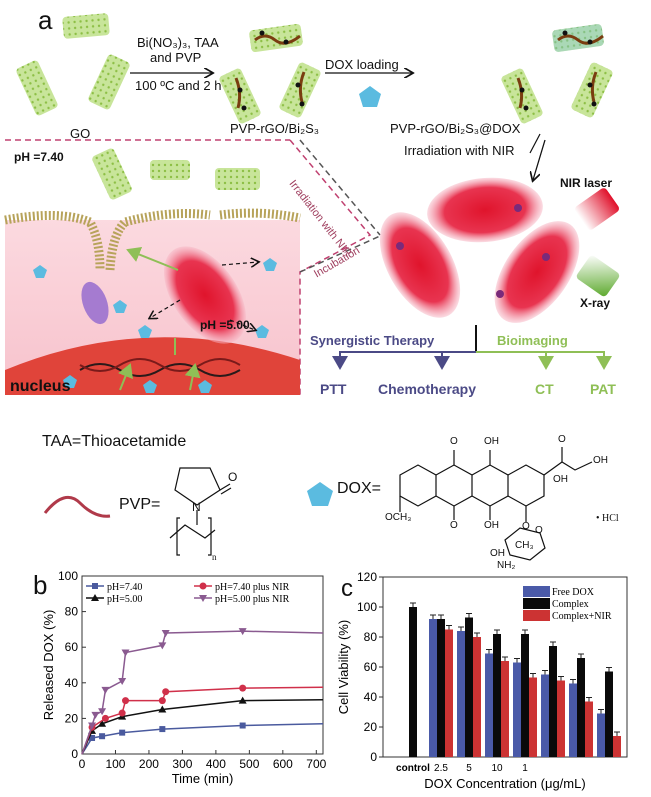 The image size is (651, 797). I want to click on ph-inside-label: pH =5.00, so click(225, 325).